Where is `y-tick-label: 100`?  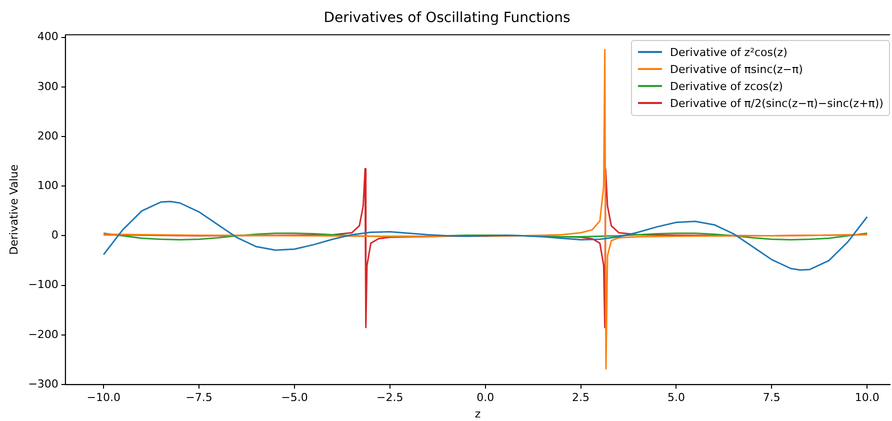
y-tick-label: 100 is located at coordinates (47, 185).